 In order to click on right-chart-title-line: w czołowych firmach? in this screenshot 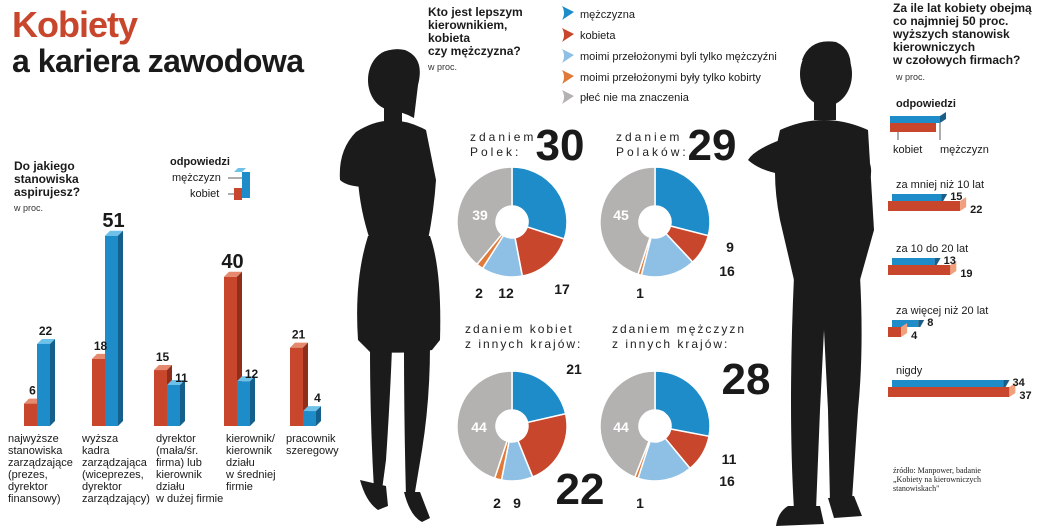, I will do `click(957, 60)`.